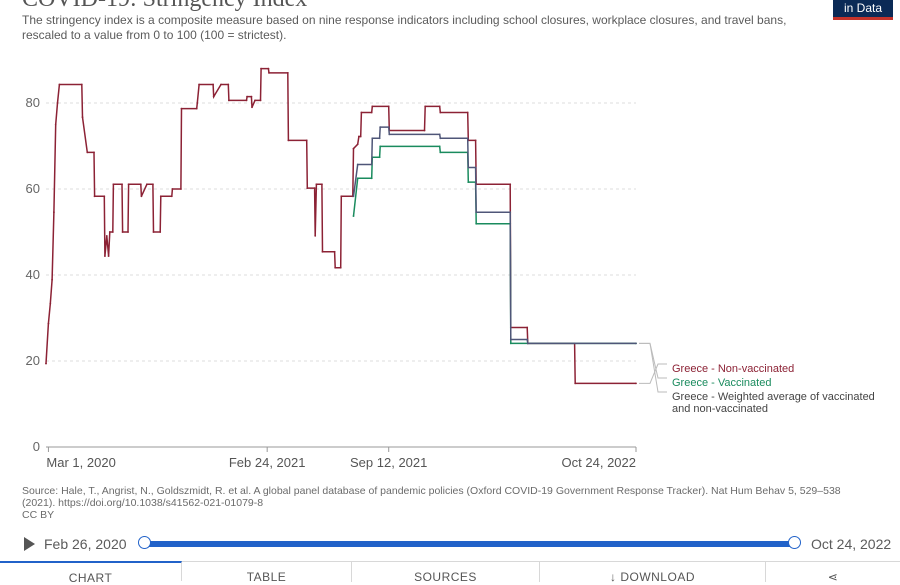  I want to click on timeline-start-handle, so click(144, 542).